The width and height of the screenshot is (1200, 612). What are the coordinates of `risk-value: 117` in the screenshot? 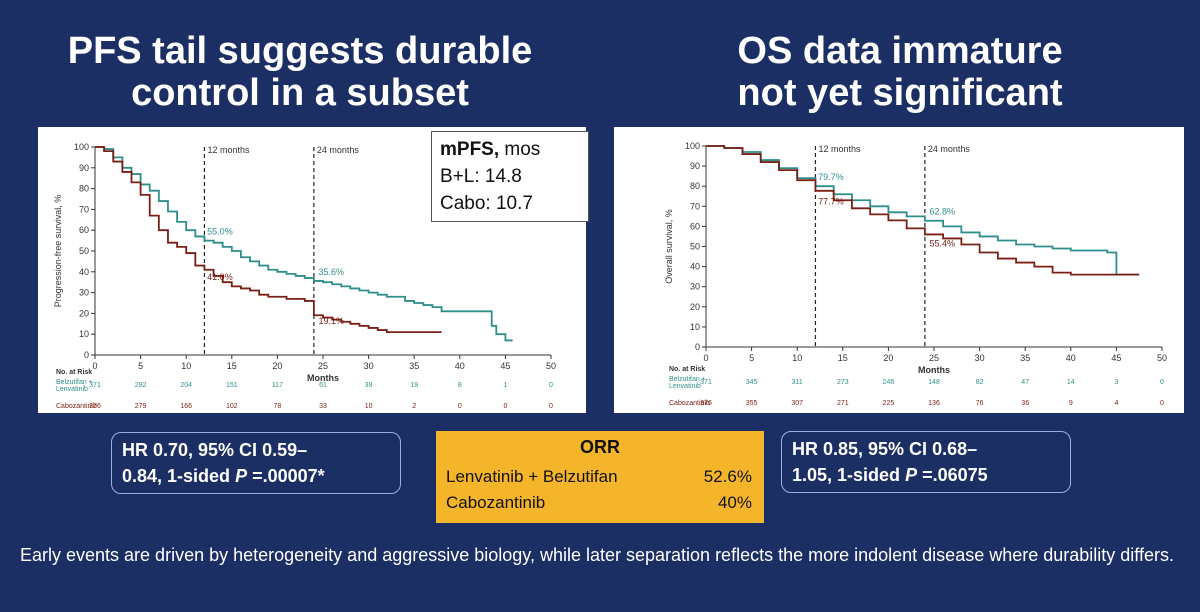 It's located at (277, 385).